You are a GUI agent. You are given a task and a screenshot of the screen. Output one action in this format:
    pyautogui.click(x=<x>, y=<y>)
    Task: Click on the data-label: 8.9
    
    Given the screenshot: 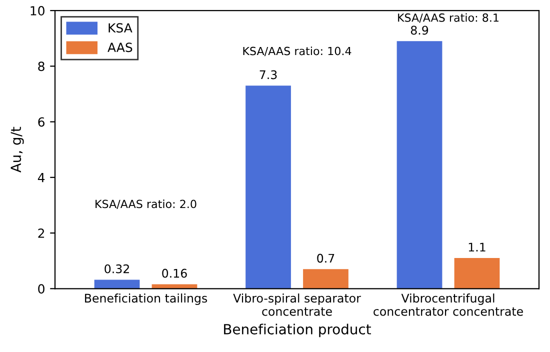 What is the action you would take?
    pyautogui.click(x=419, y=30)
    